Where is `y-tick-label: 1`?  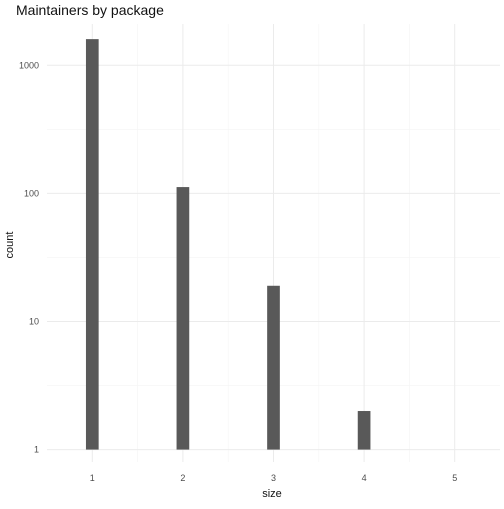
y-tick-label: 1 is located at coordinates (36, 450).